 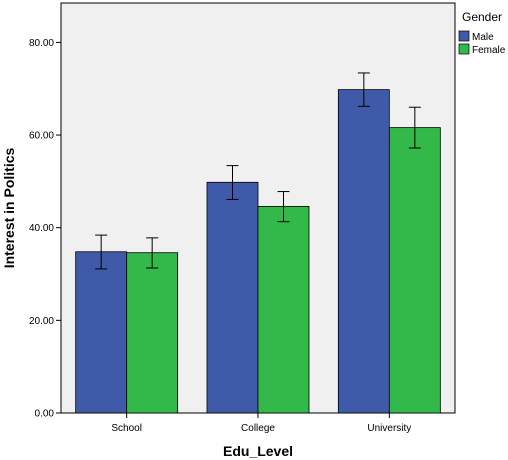 What do you see at coordinates (101, 332) in the screenshot?
I see `bar-male-school` at bounding box center [101, 332].